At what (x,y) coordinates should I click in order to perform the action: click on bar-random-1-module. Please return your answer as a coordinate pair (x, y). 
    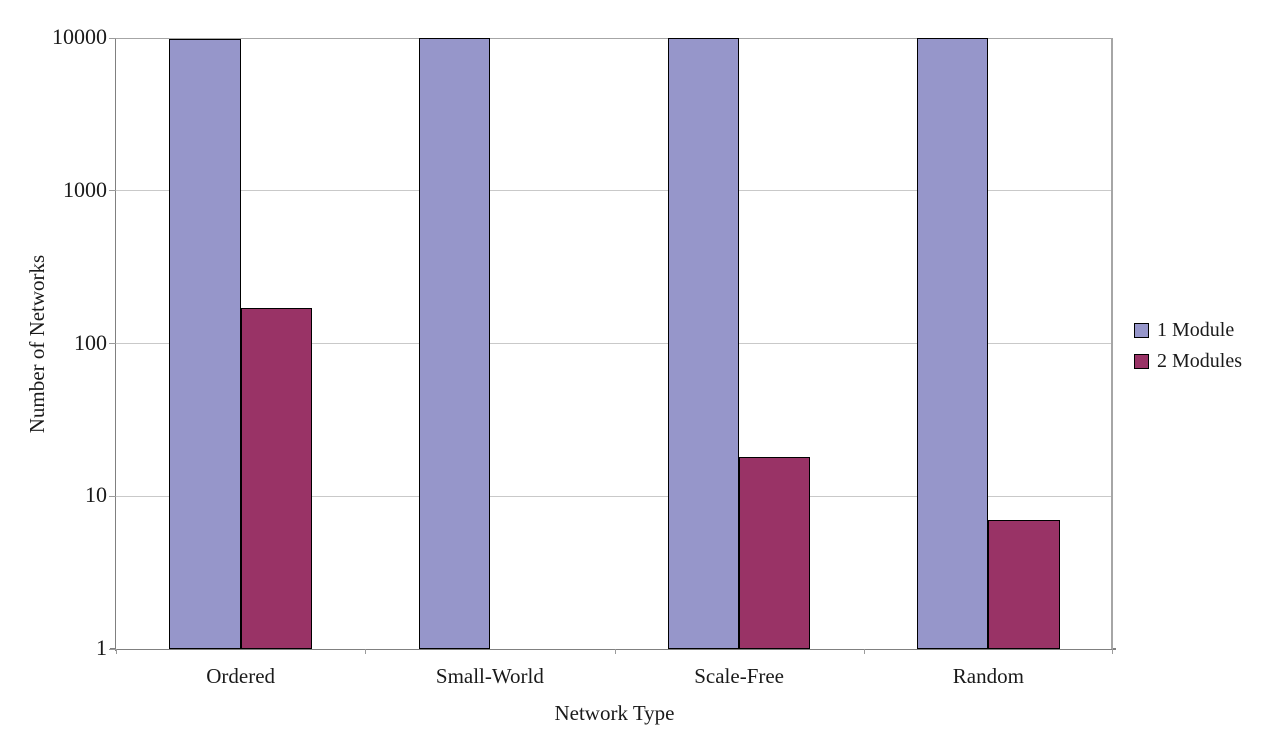
    Looking at the image, I should click on (953, 343).